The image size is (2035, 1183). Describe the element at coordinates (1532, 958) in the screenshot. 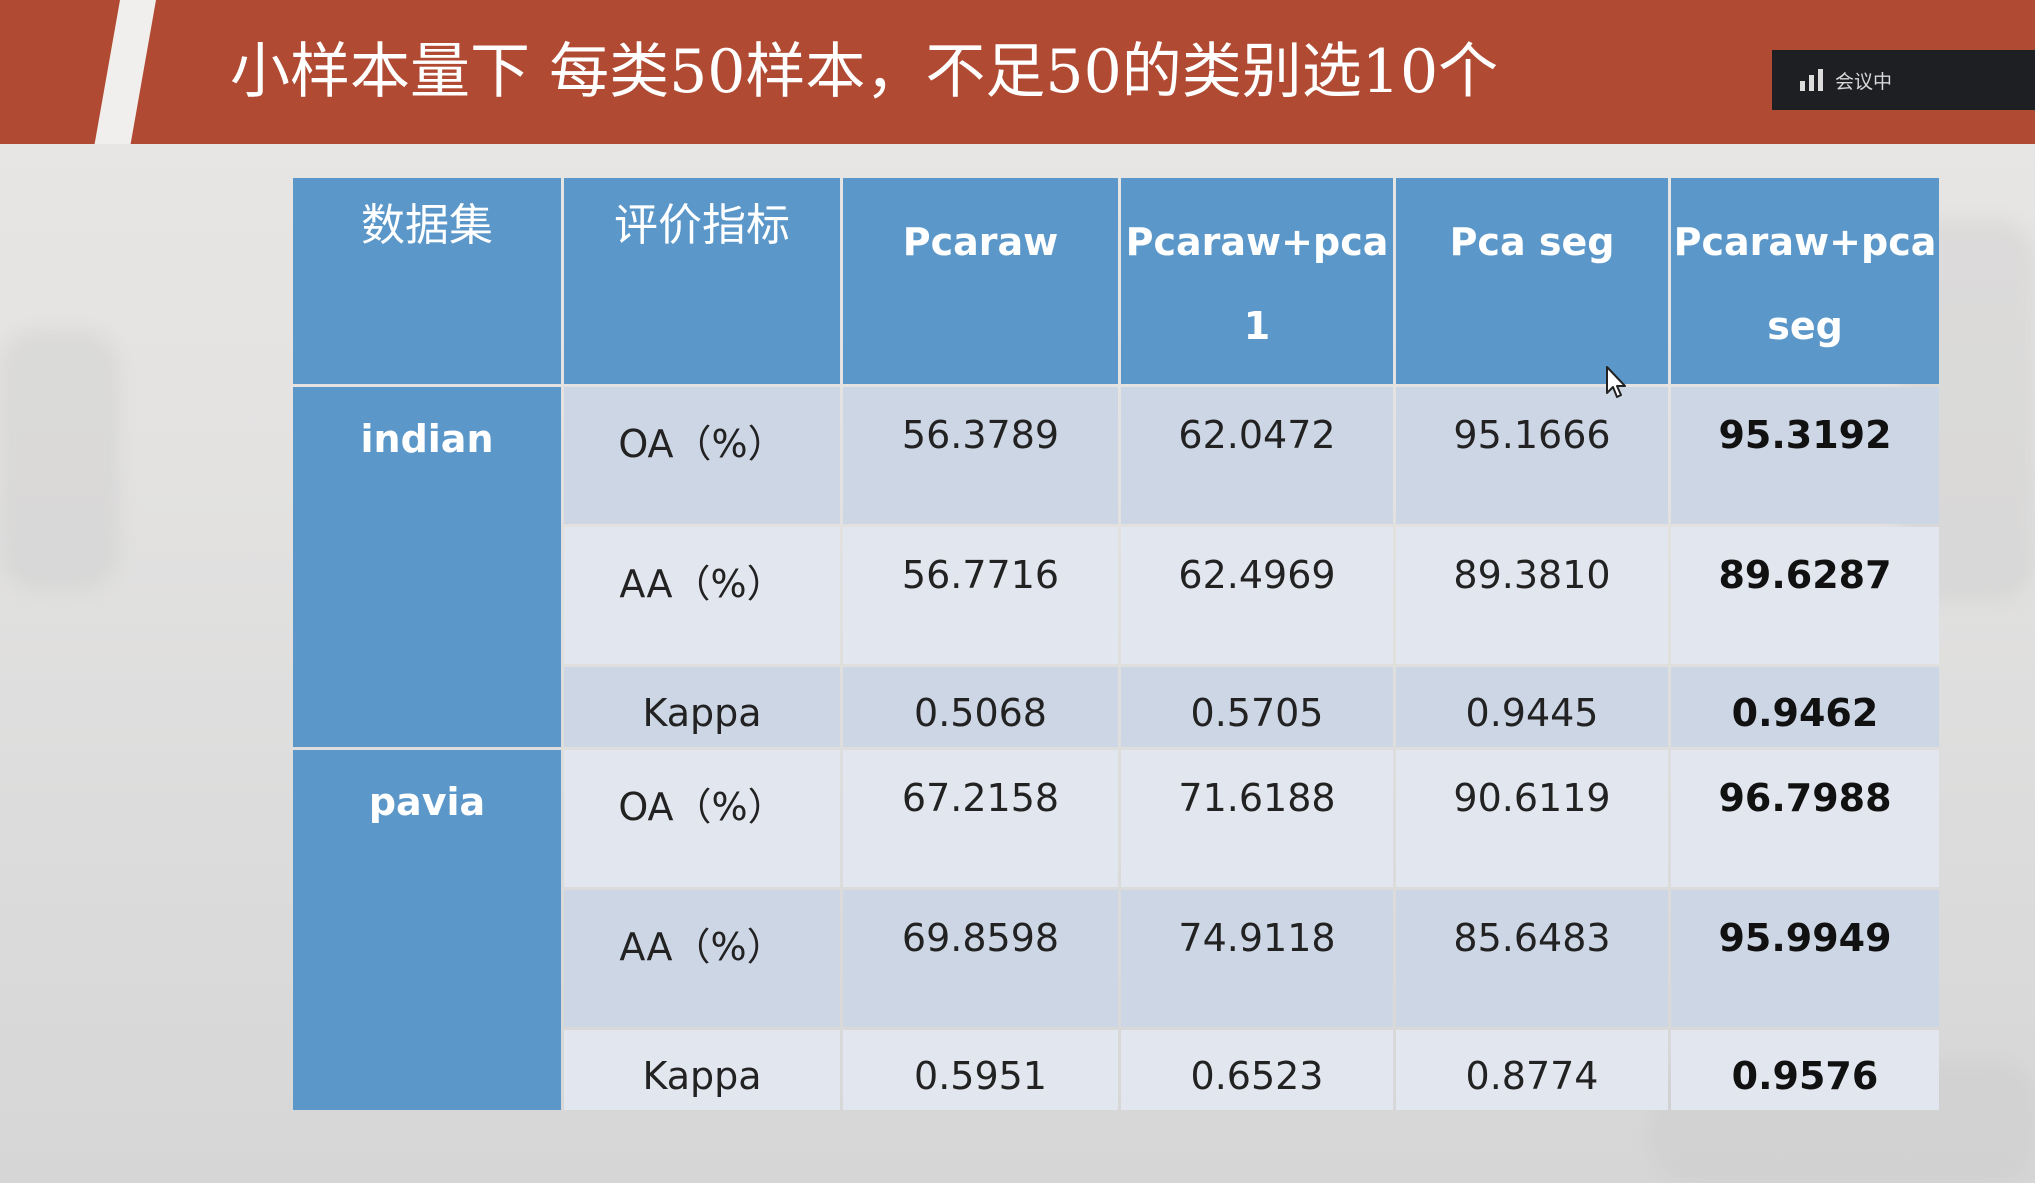

I see `value-cell: 85.6483` at that location.